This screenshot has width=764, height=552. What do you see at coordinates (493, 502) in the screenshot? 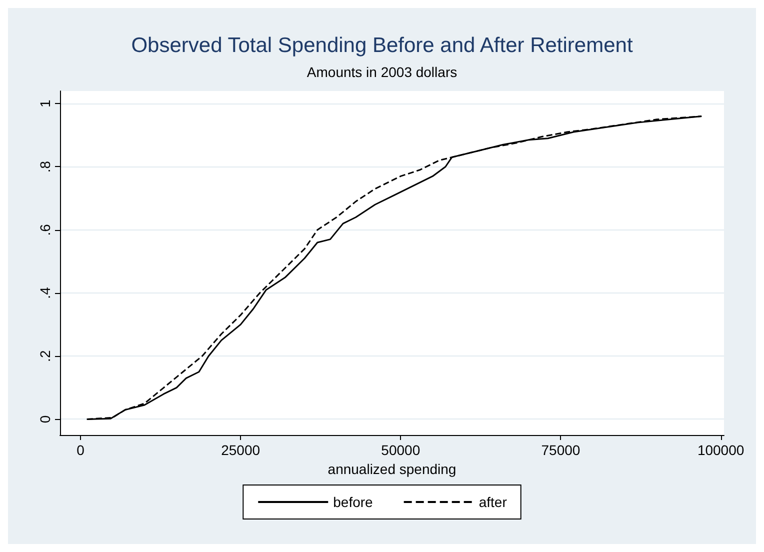
I see `legend-label: after` at bounding box center [493, 502].